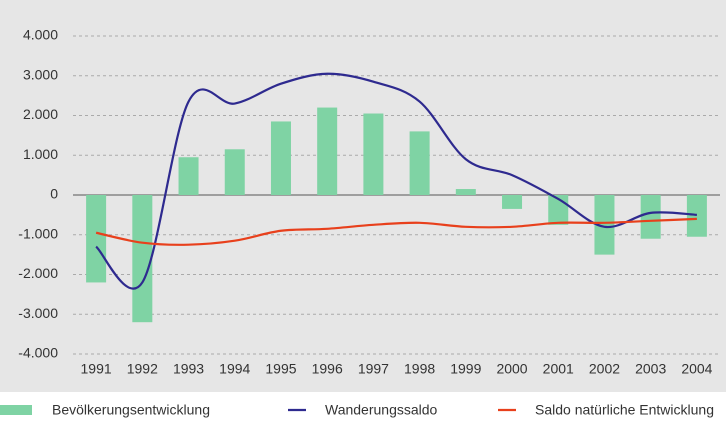  Describe the element at coordinates (40, 154) in the screenshot. I see `y-tick-label: 1.000` at that location.